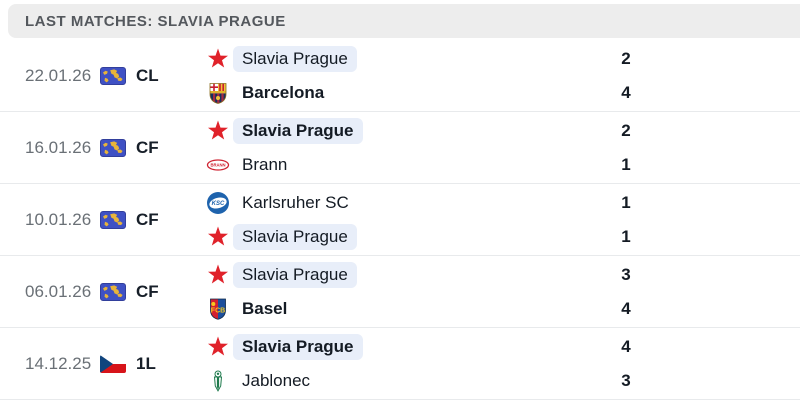 This screenshot has height=400, width=800. What do you see at coordinates (146, 363) in the screenshot?
I see `competition-label: 1L` at bounding box center [146, 363].